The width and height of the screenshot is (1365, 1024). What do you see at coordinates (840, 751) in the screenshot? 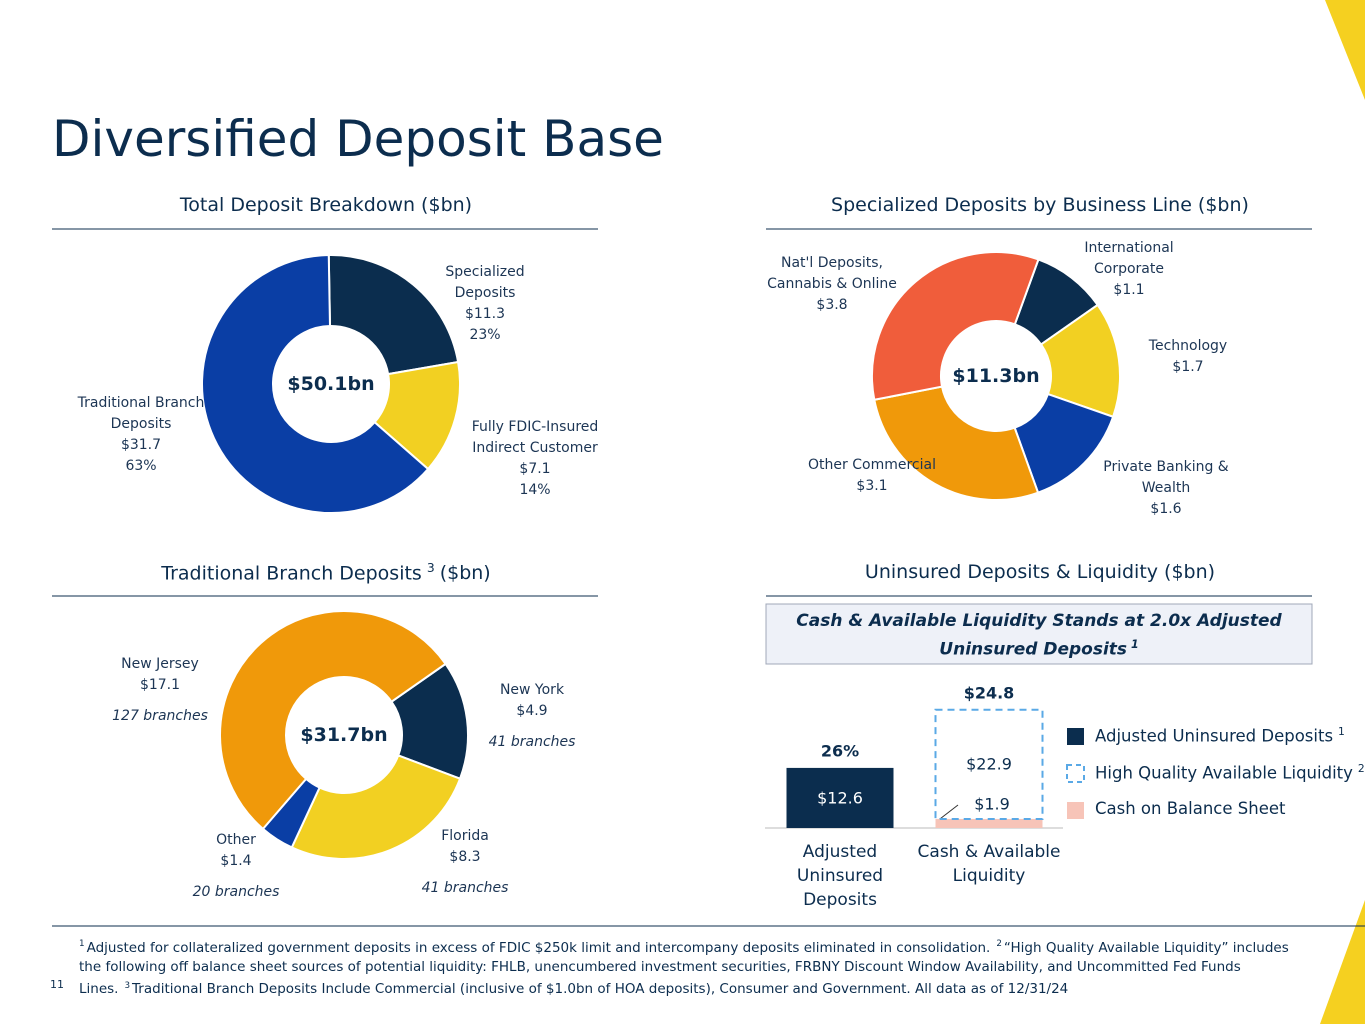
I see `bar-annotation: 26%` at bounding box center [840, 751].